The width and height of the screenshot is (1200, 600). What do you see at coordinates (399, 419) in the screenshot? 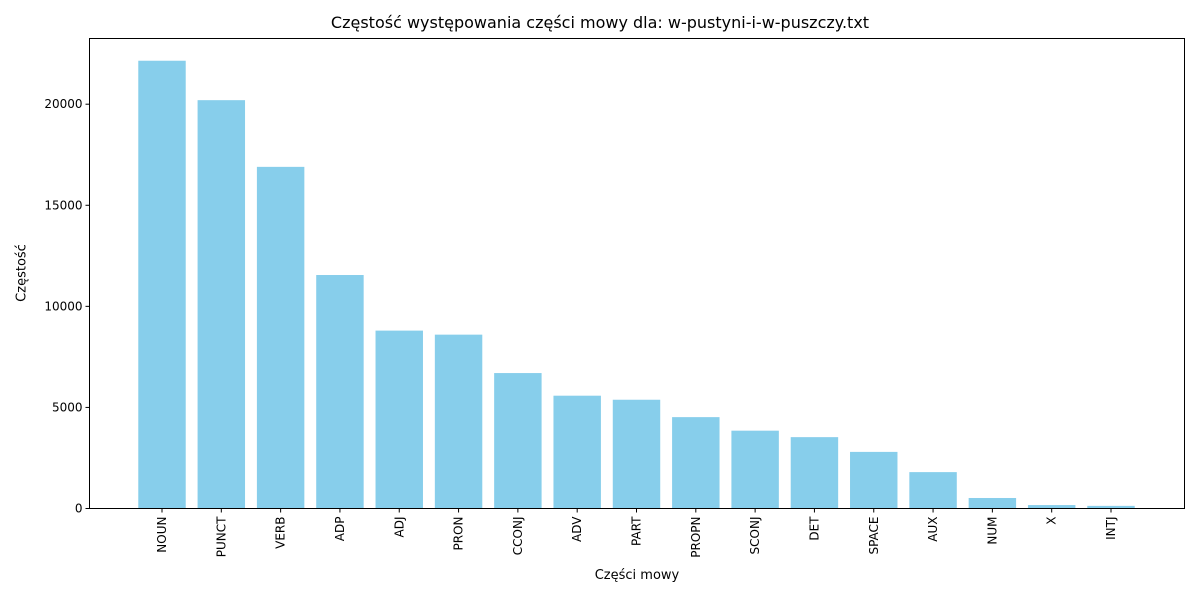
I see `bar-adj` at bounding box center [399, 419].